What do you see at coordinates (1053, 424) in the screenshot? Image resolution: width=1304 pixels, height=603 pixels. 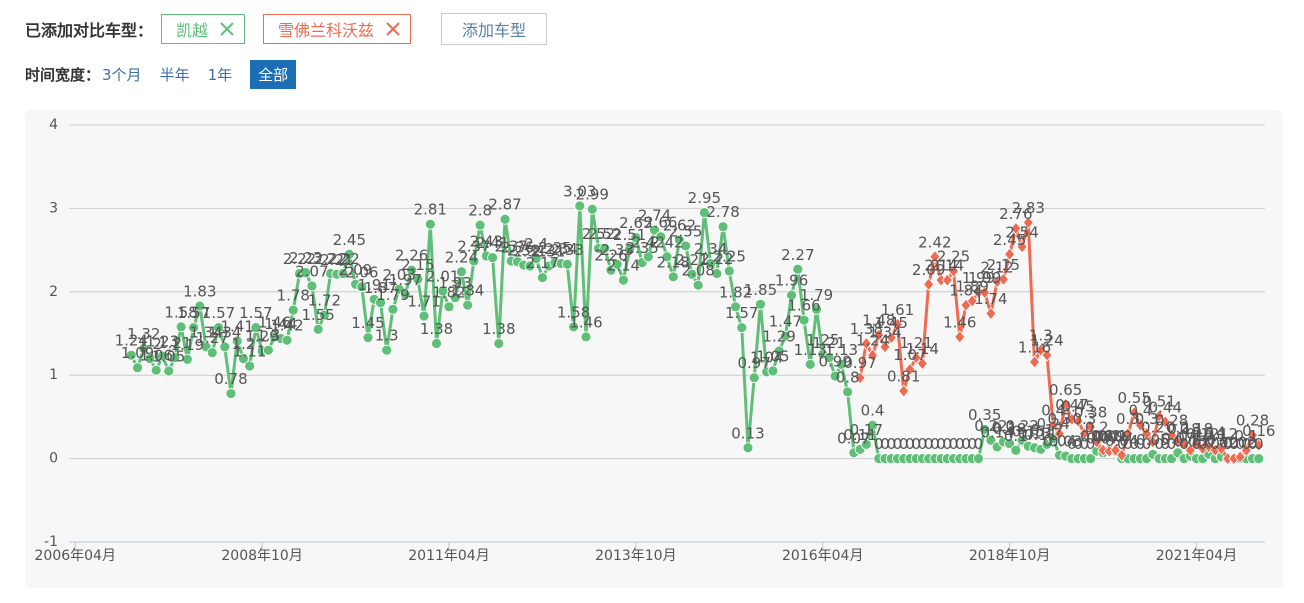 I see `data-label: 0.24` at bounding box center [1053, 424].